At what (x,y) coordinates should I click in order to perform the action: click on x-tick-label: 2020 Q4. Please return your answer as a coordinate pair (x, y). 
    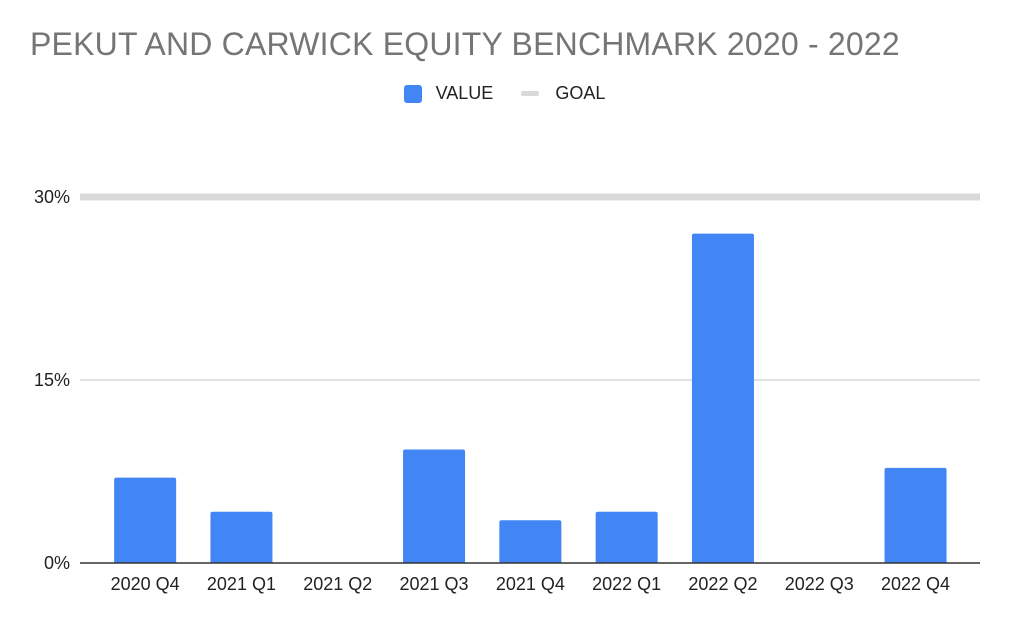
    Looking at the image, I should click on (145, 584).